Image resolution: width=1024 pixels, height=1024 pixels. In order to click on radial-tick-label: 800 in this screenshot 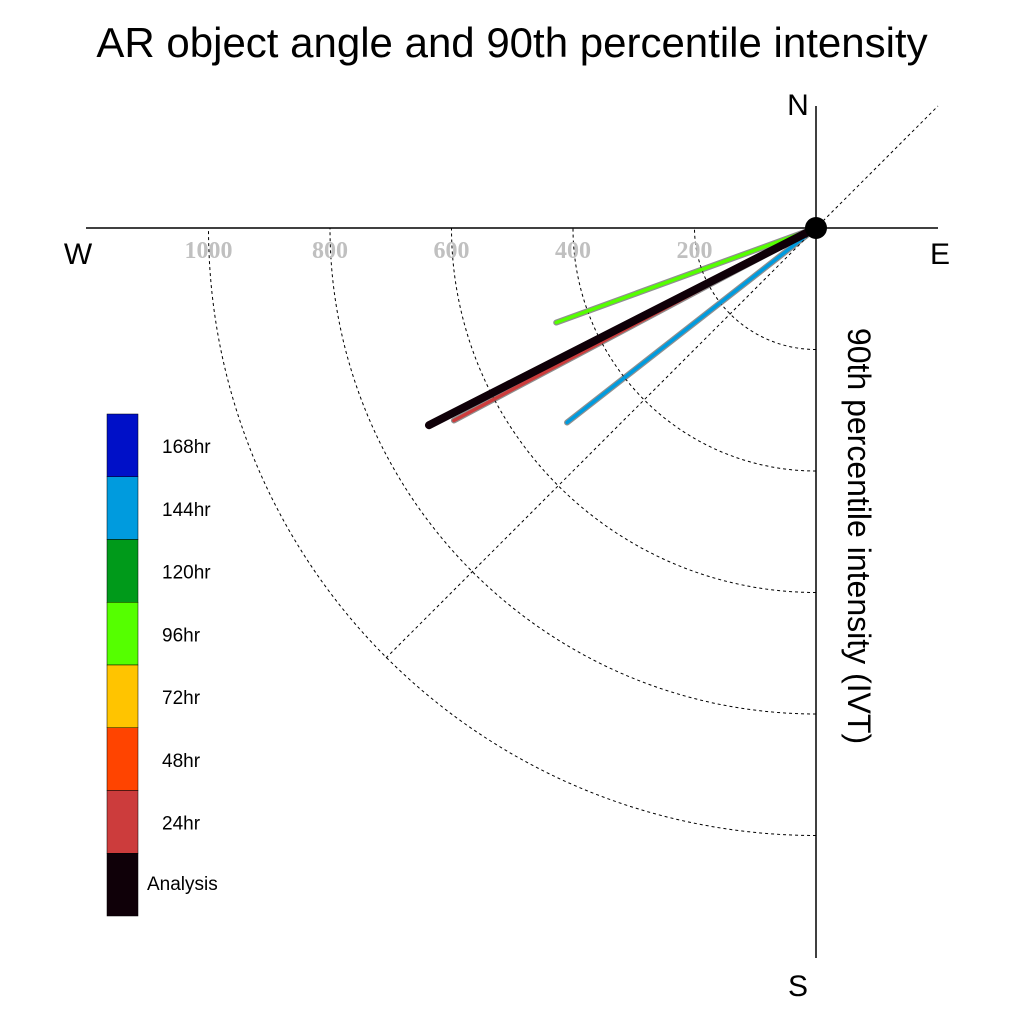, I will do `click(330, 251)`.